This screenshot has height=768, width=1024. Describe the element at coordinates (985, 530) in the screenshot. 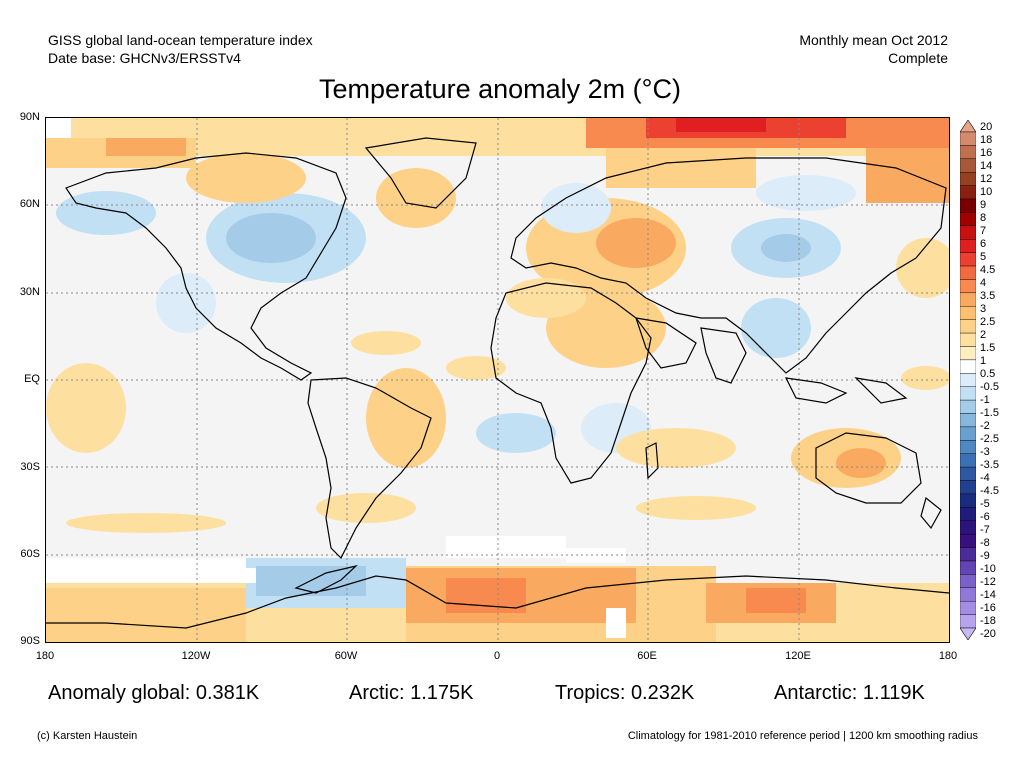

I see `colorbar-label: -7` at that location.